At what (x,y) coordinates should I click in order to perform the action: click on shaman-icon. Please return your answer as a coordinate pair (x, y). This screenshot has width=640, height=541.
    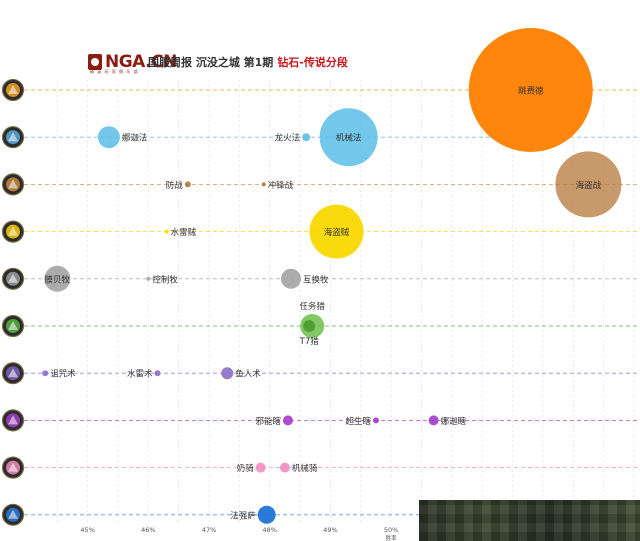
    Looking at the image, I should click on (13, 514).